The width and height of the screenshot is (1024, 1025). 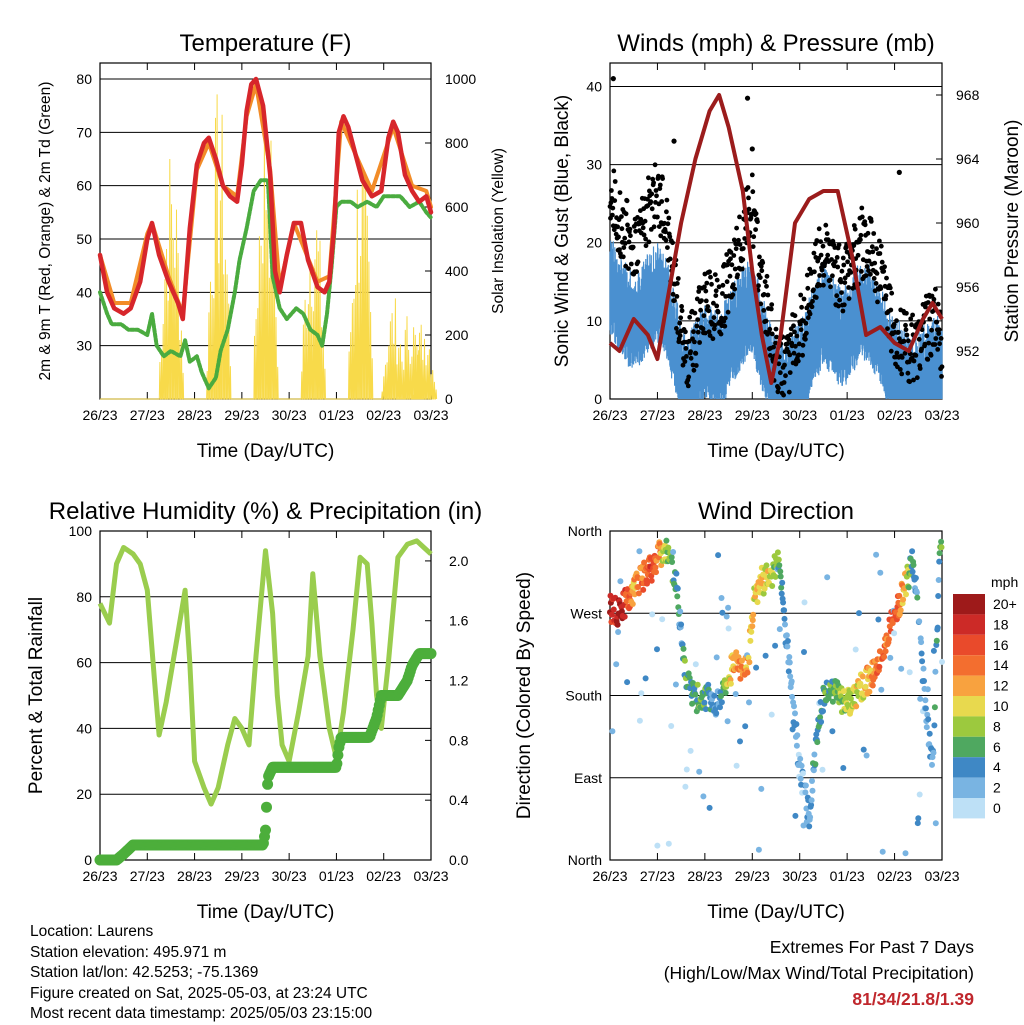 What do you see at coordinates (776, 239) in the screenshot?
I see `pressure-series` at bounding box center [776, 239].